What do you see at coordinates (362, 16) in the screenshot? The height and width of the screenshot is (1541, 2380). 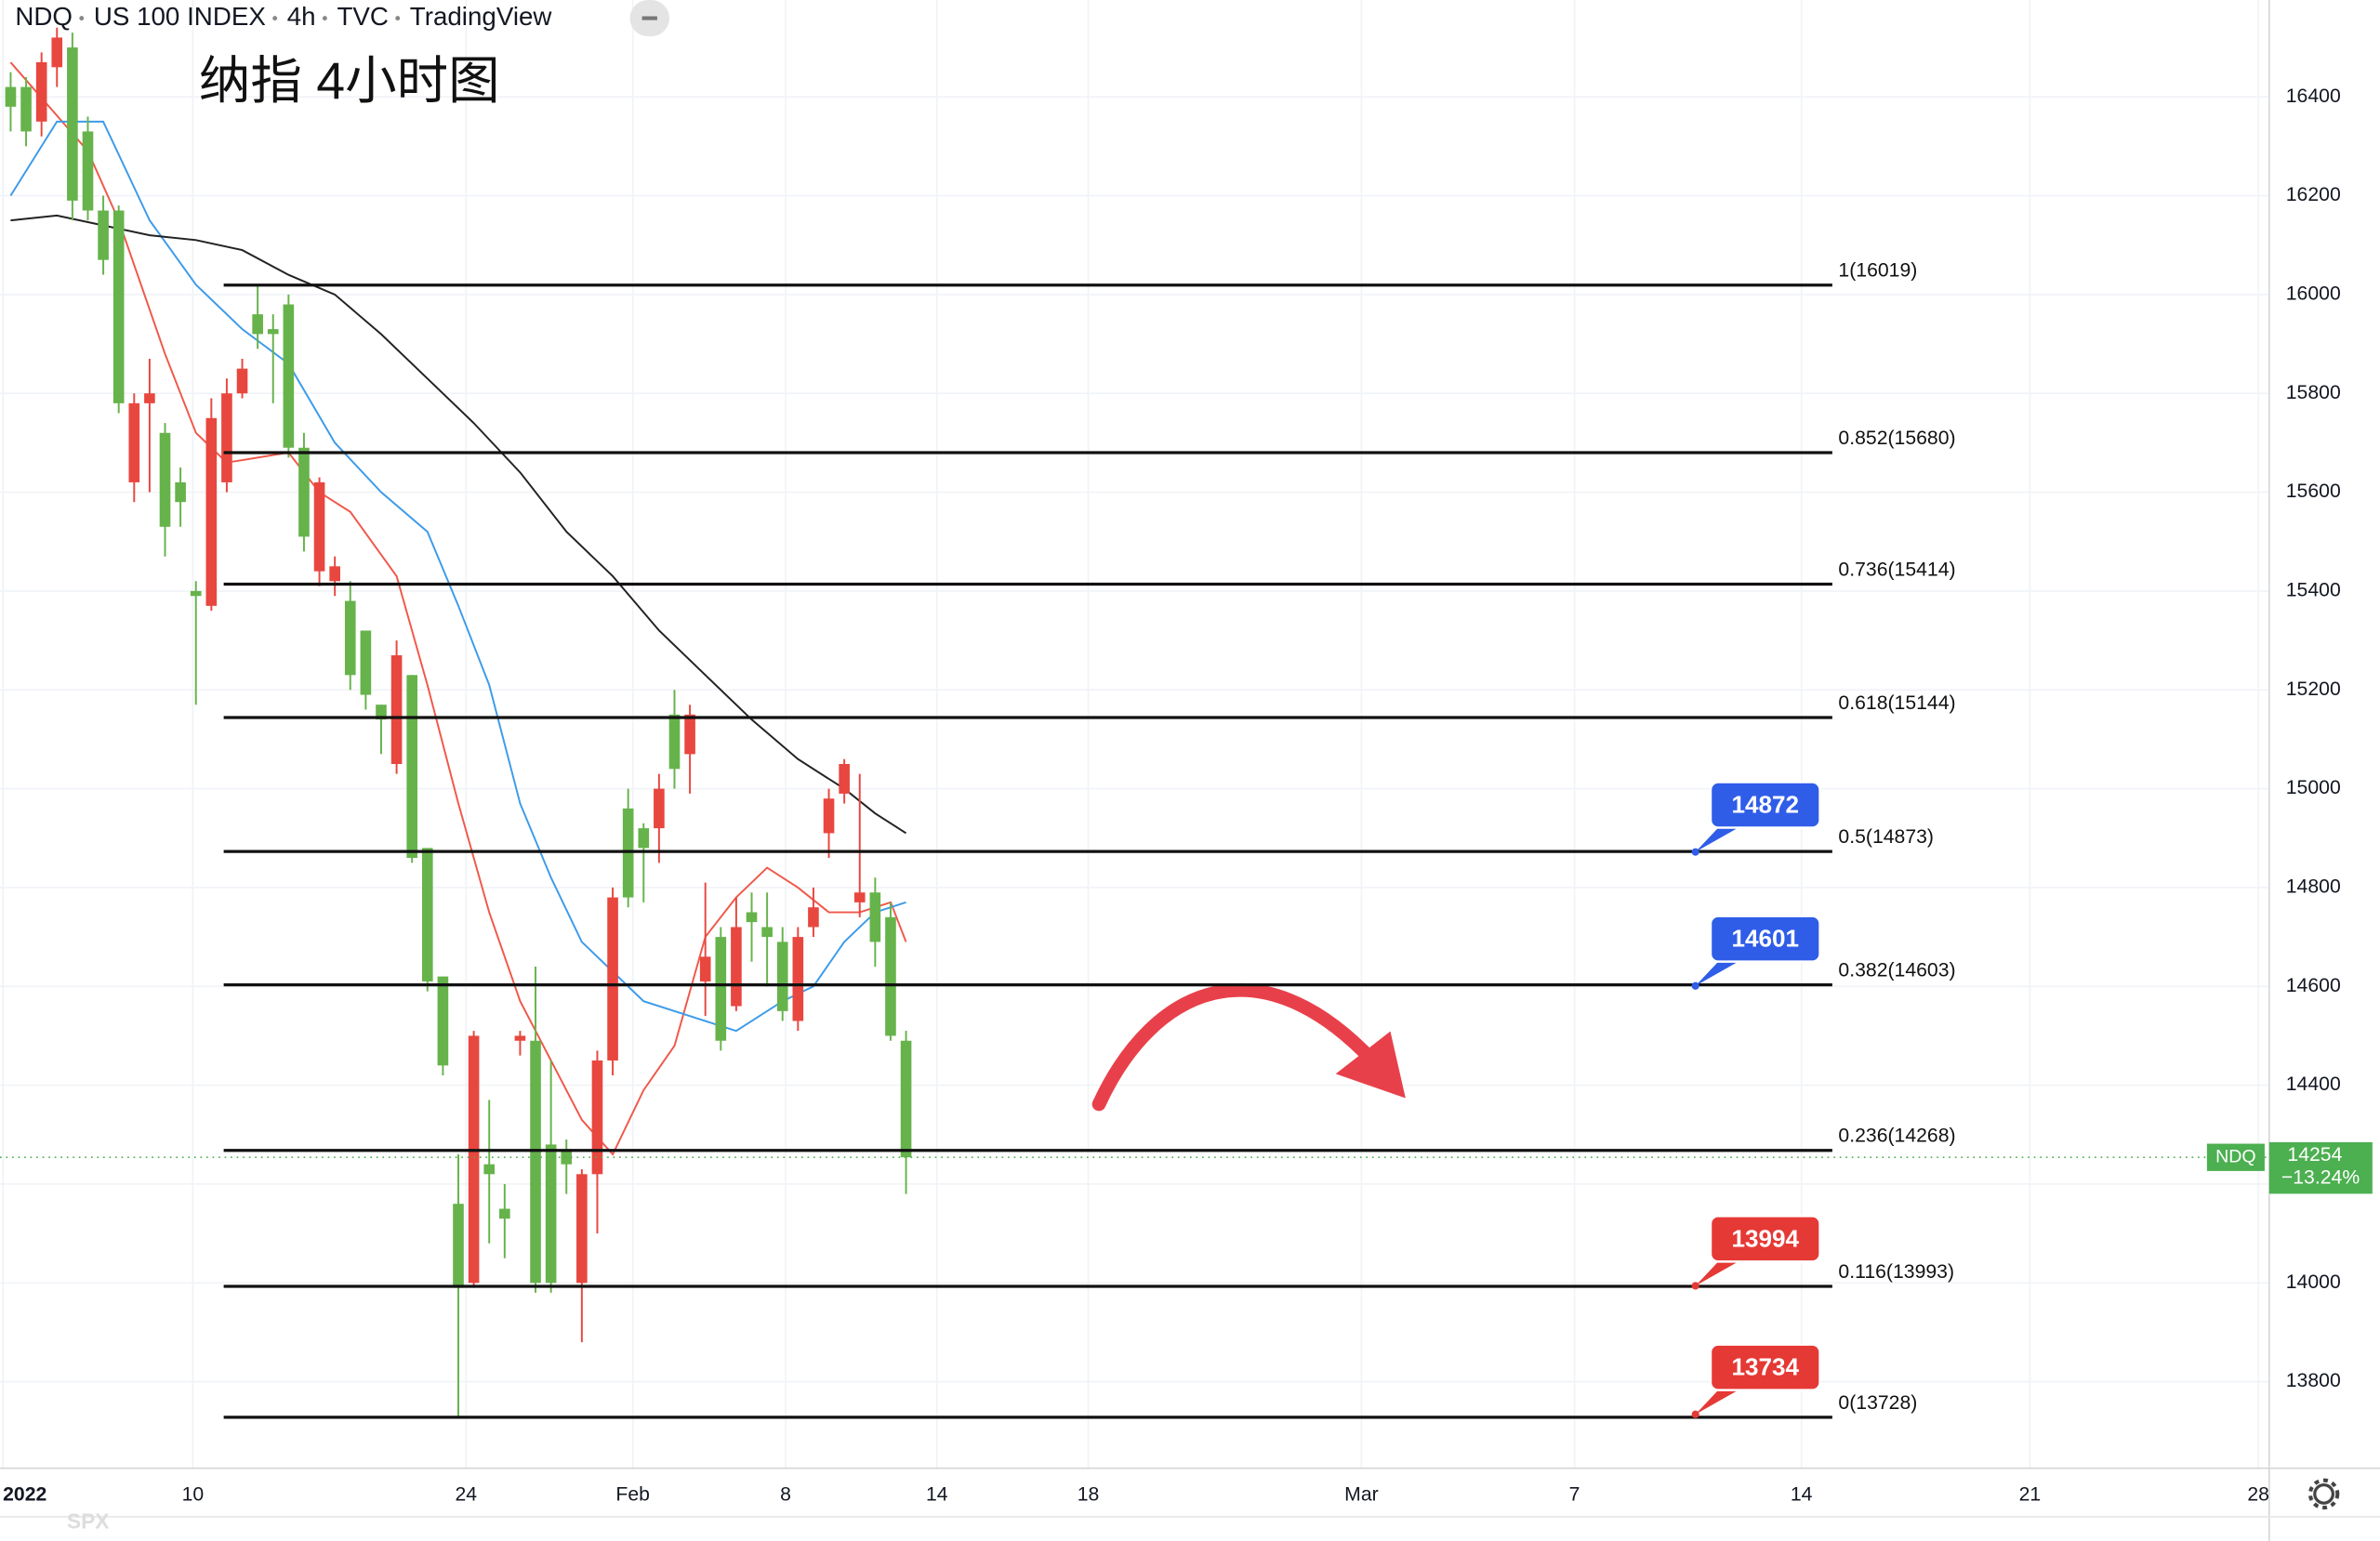 I see `header-item: TVC` at bounding box center [362, 16].